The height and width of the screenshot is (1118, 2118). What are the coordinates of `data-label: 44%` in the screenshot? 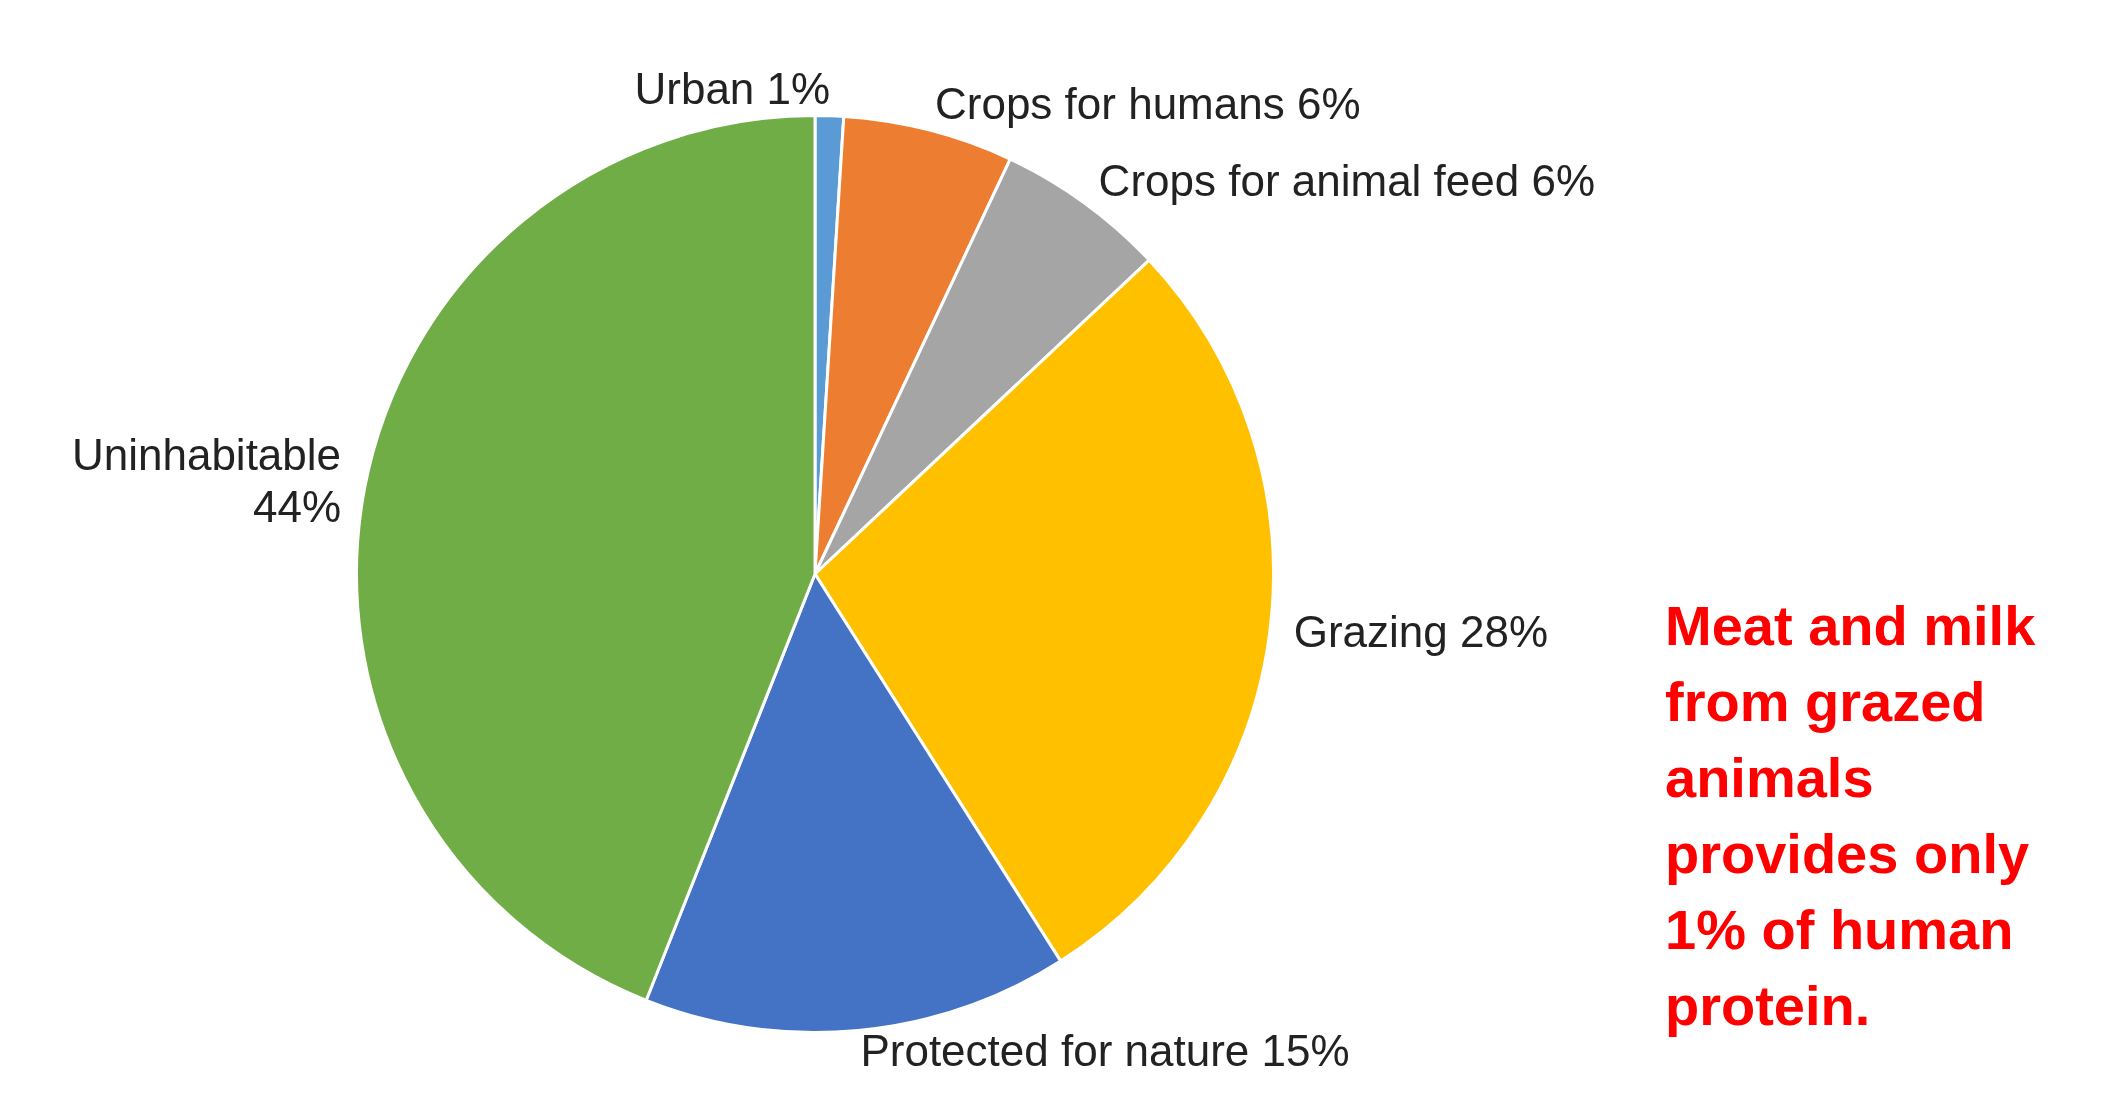 It's located at (297, 506).